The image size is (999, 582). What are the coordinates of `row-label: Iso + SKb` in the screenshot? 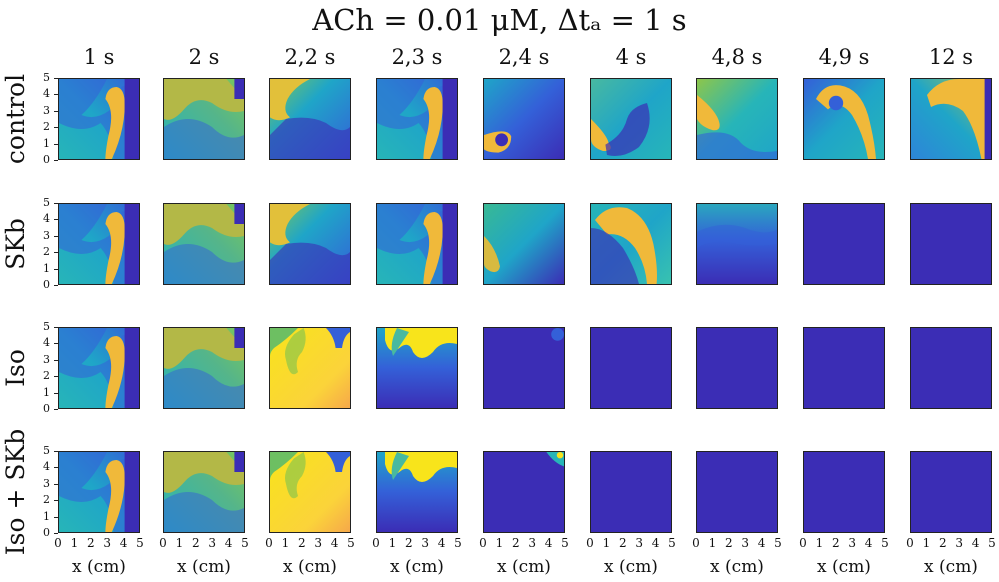 It's located at (15, 492).